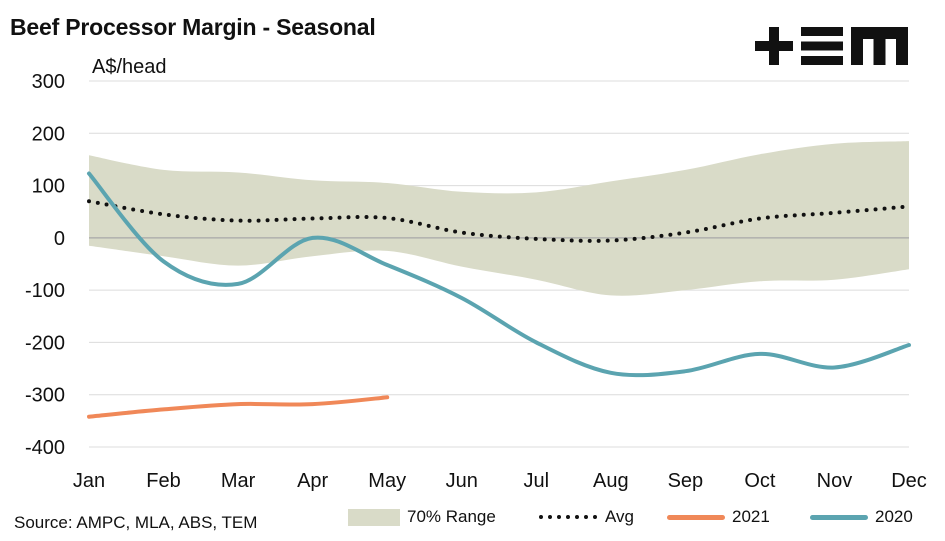  I want to click on legend-swatch-2020, so click(839, 517).